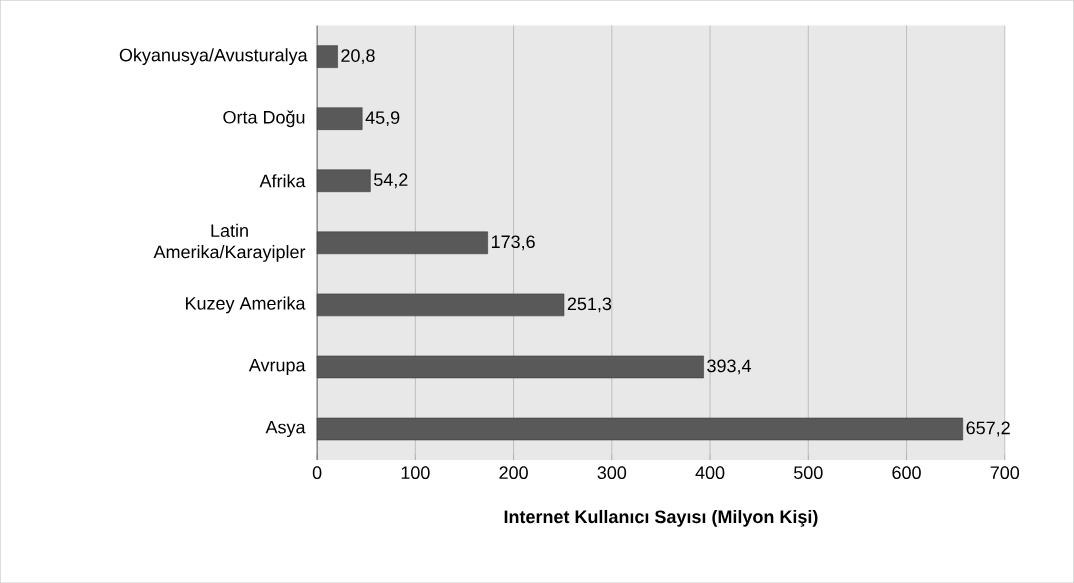 Image resolution: width=1074 pixels, height=583 pixels. I want to click on x-axis-title: Internet Kullanıcı Sayısı (Milyon Kişi), so click(661, 518).